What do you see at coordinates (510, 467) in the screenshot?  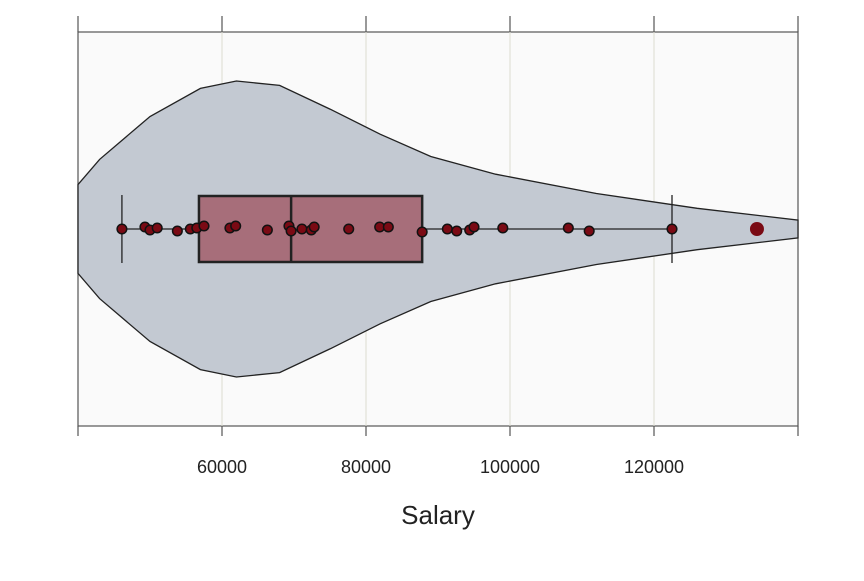 I see `x-tick-label: 100000` at bounding box center [510, 467].